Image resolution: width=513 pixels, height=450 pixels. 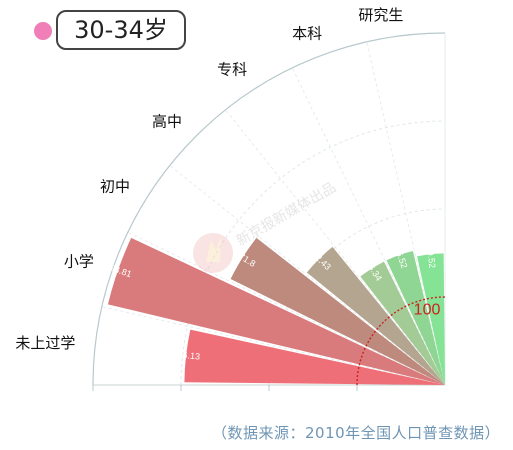 I want to click on category-label-7: 研究生, so click(x=380, y=15).